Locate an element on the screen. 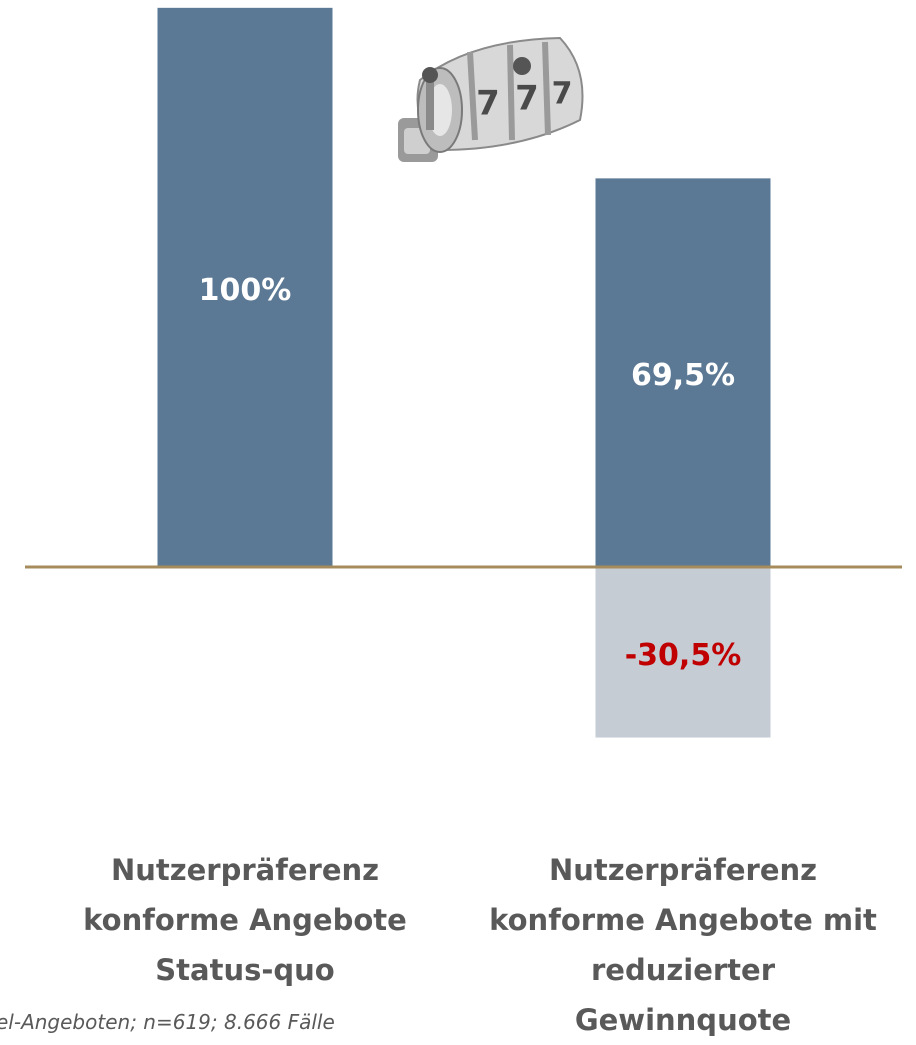 This screenshot has height=1045, width=916. value-label: 100% is located at coordinates (245, 290).